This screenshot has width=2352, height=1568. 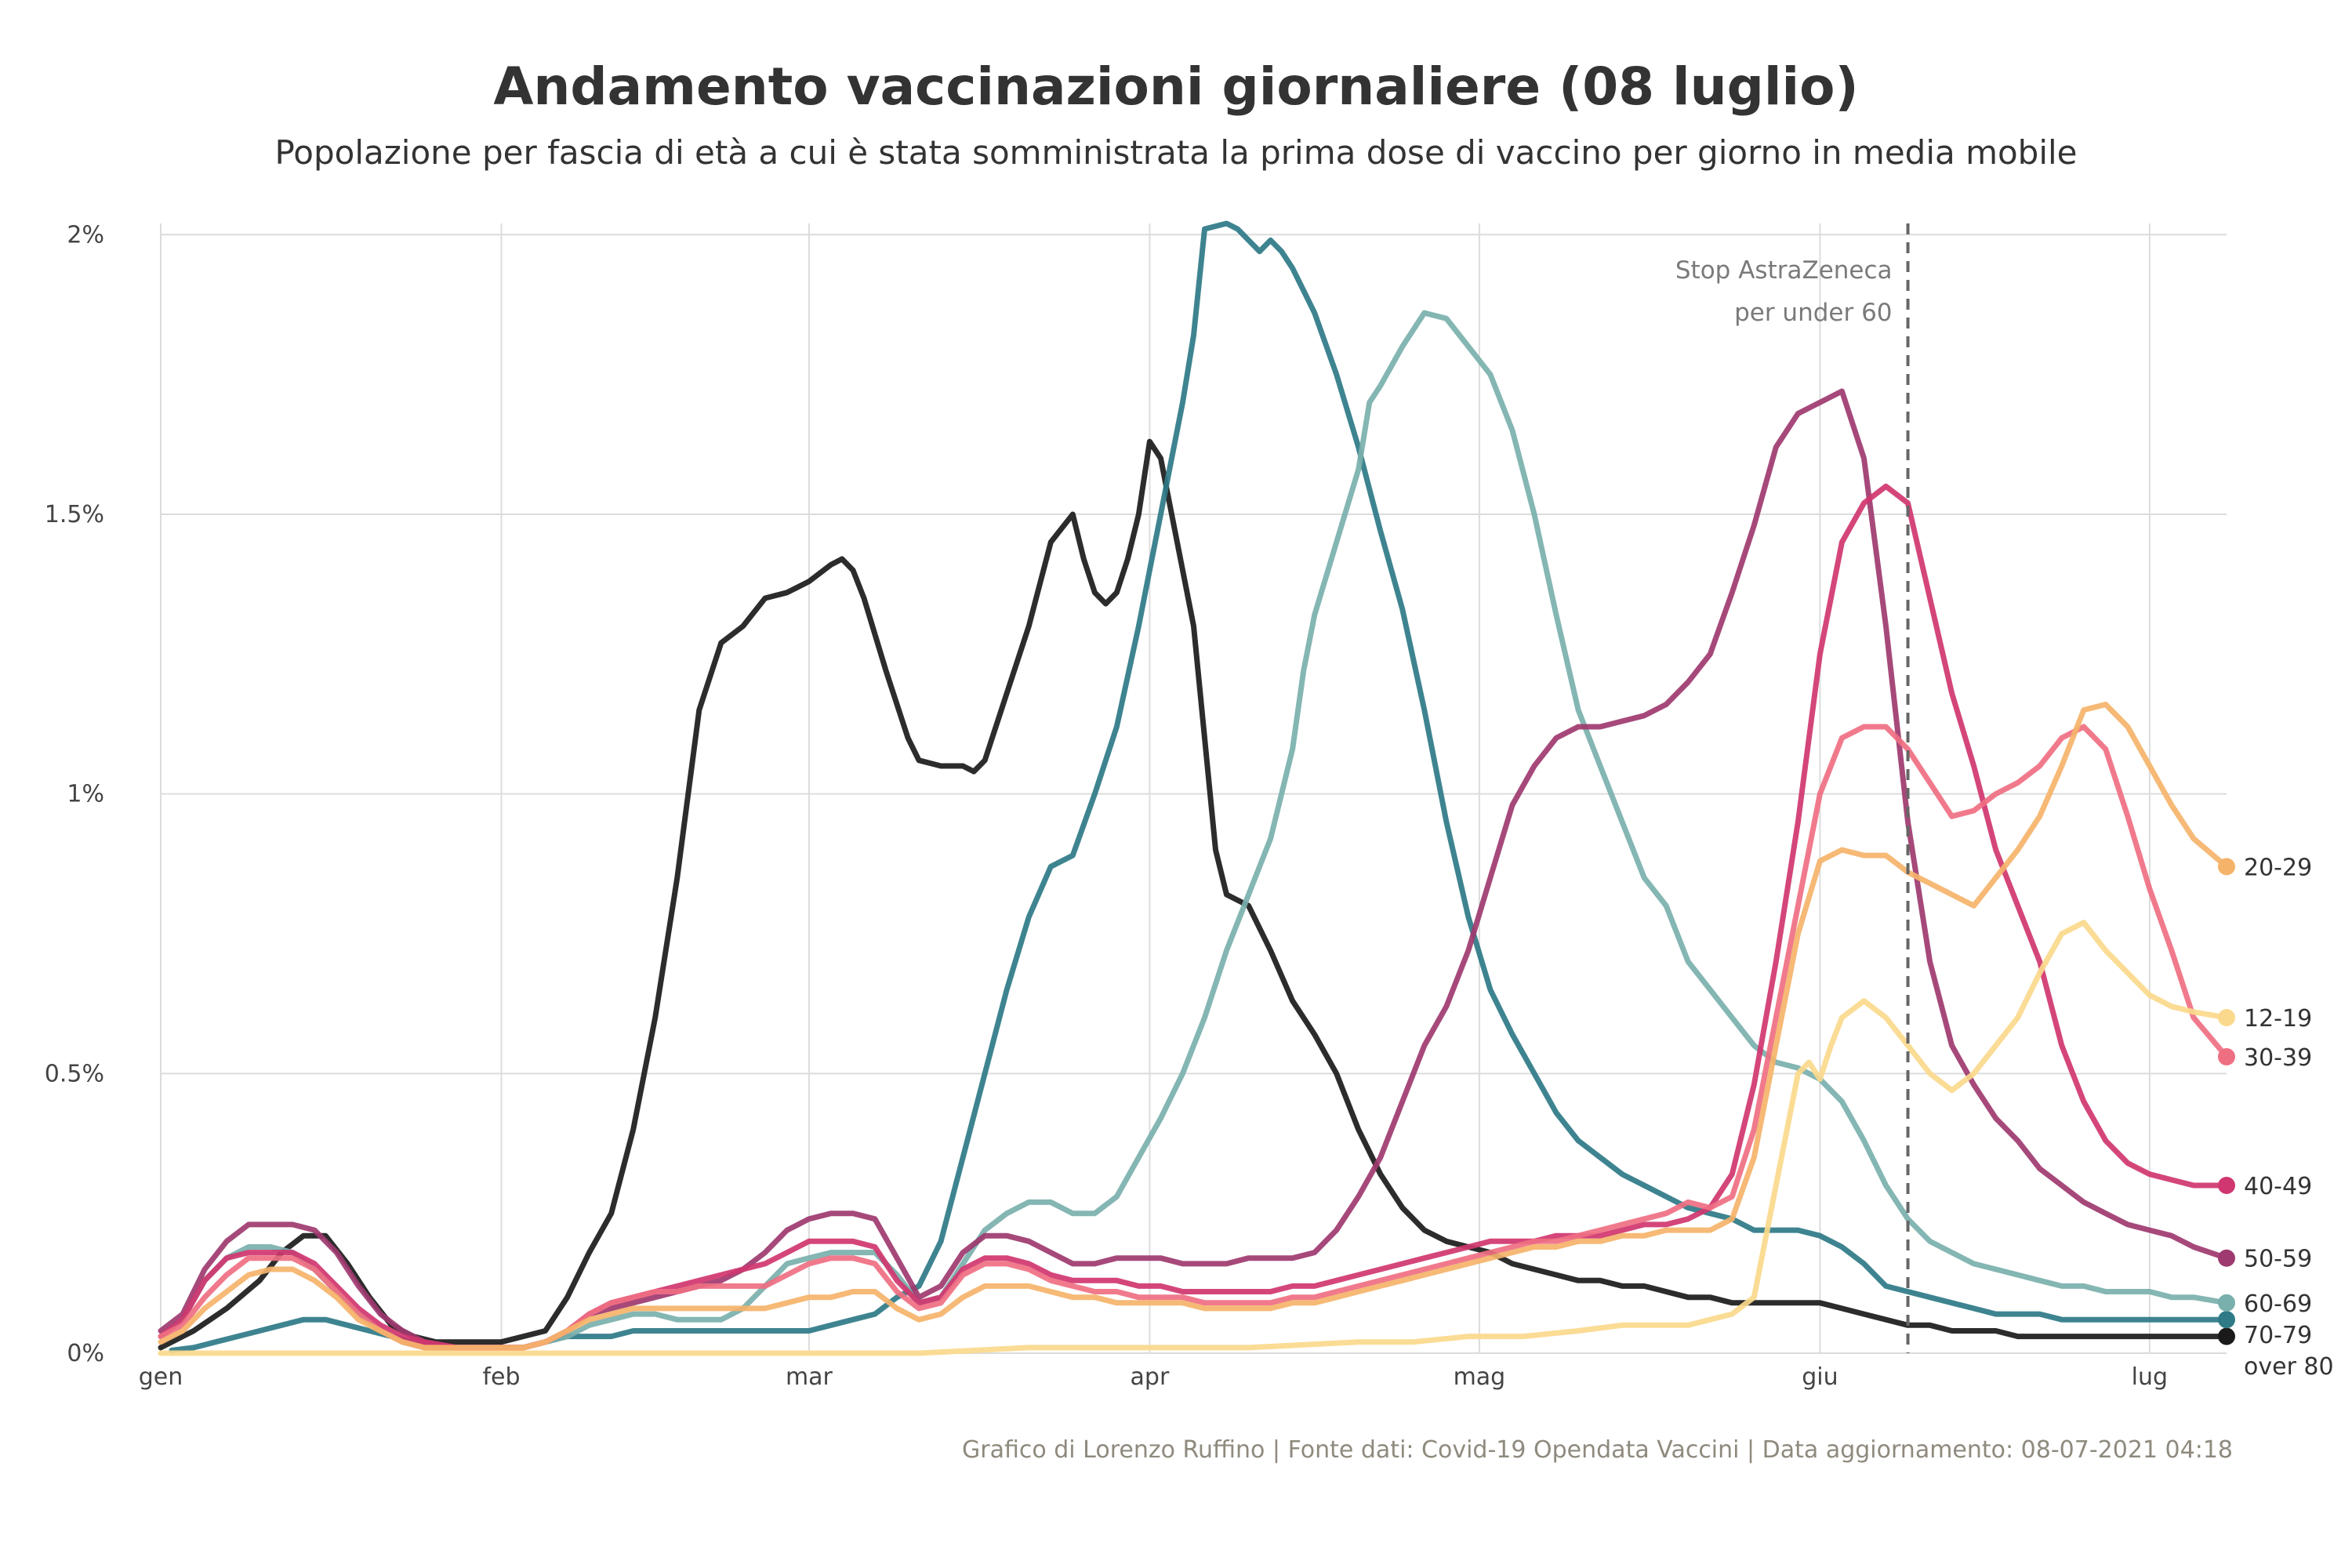 What do you see at coordinates (2278, 868) in the screenshot?
I see `series-label-20-29: 20-29` at bounding box center [2278, 868].